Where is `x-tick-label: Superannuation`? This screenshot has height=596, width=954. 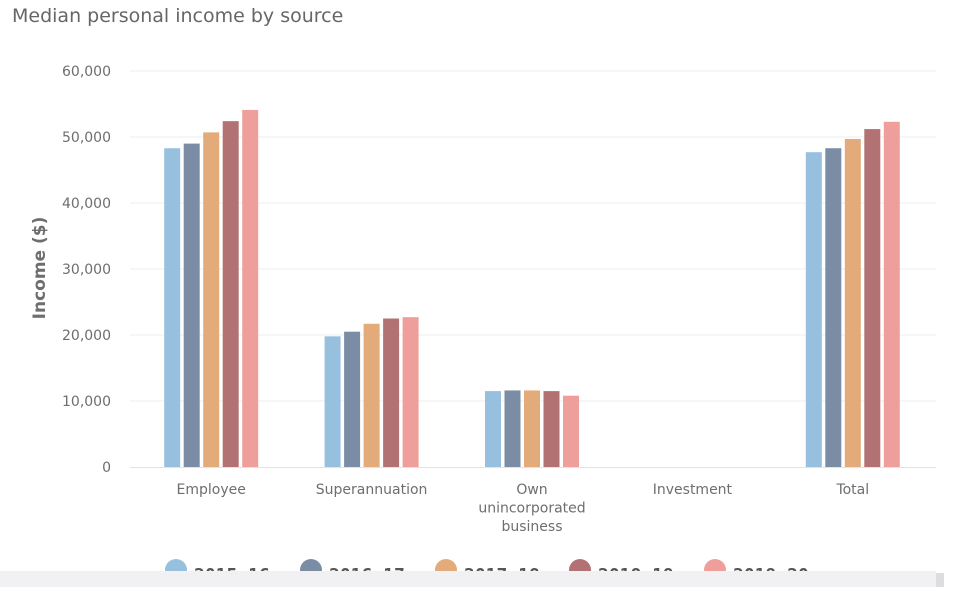 x-tick-label: Superannuation is located at coordinates (372, 490).